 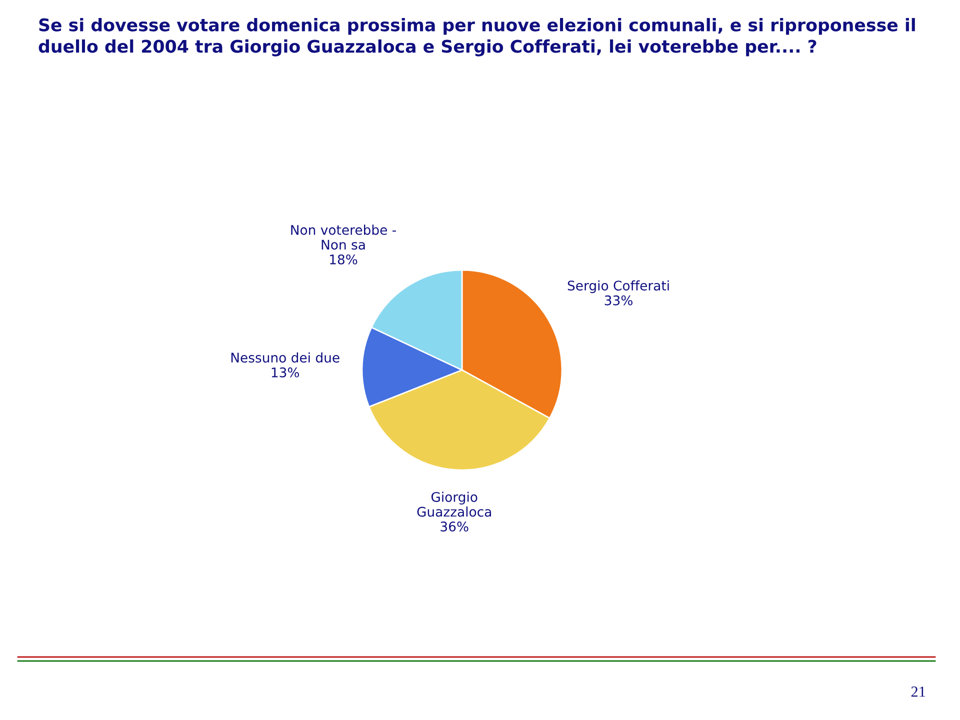 I want to click on data-label: 13%, so click(x=286, y=372).